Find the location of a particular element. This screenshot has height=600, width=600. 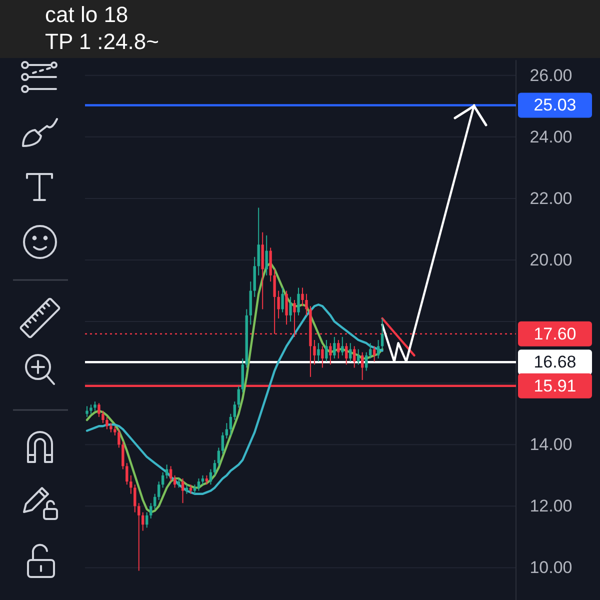

y-tick-label: 10.00 is located at coordinates (551, 568).